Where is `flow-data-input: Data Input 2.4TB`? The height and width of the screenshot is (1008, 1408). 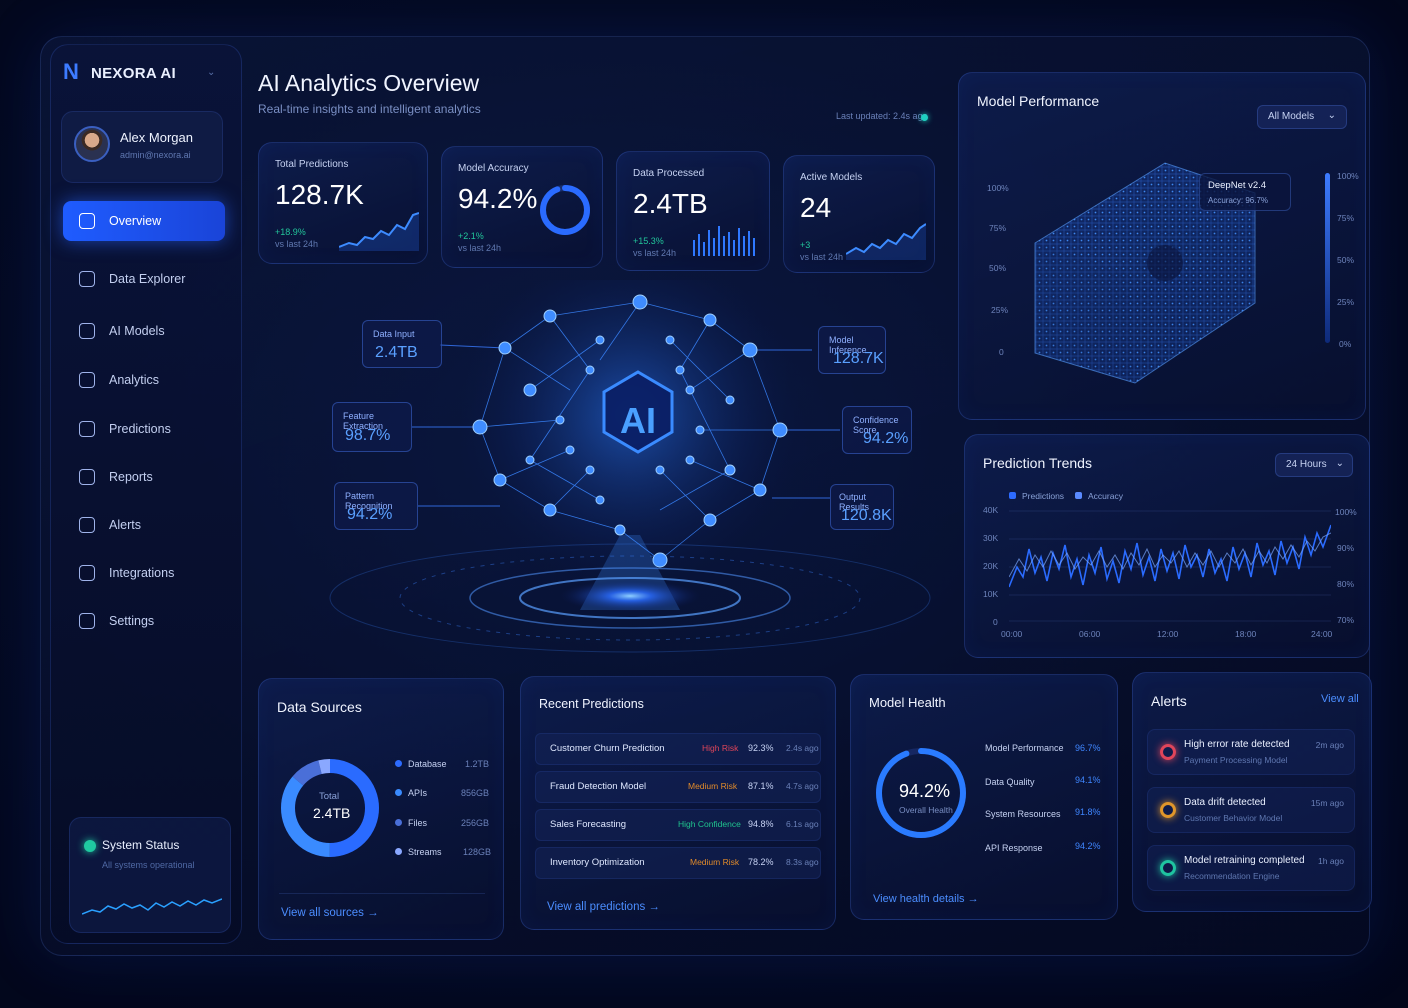
flow-data-input: Data Input 2.4TB is located at coordinates (402, 344).